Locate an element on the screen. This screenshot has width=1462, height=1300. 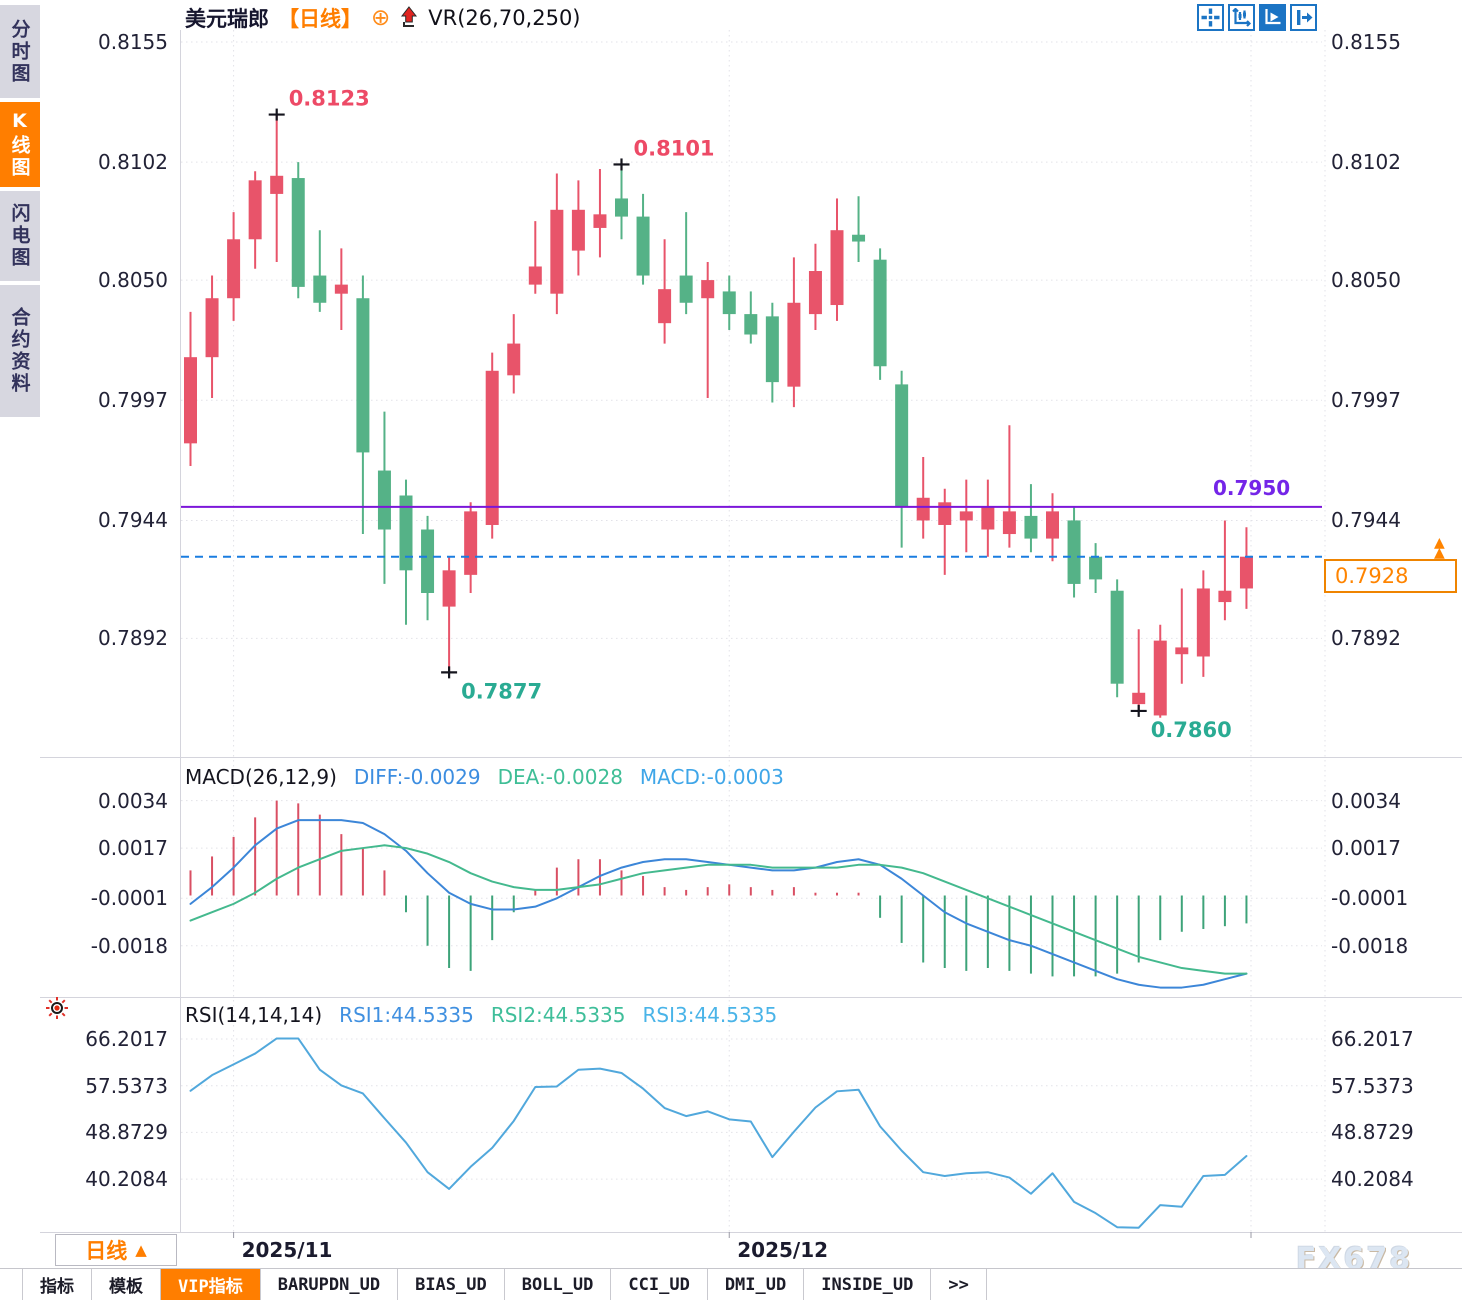
price-annotation: 0.8101 is located at coordinates (674, 148).